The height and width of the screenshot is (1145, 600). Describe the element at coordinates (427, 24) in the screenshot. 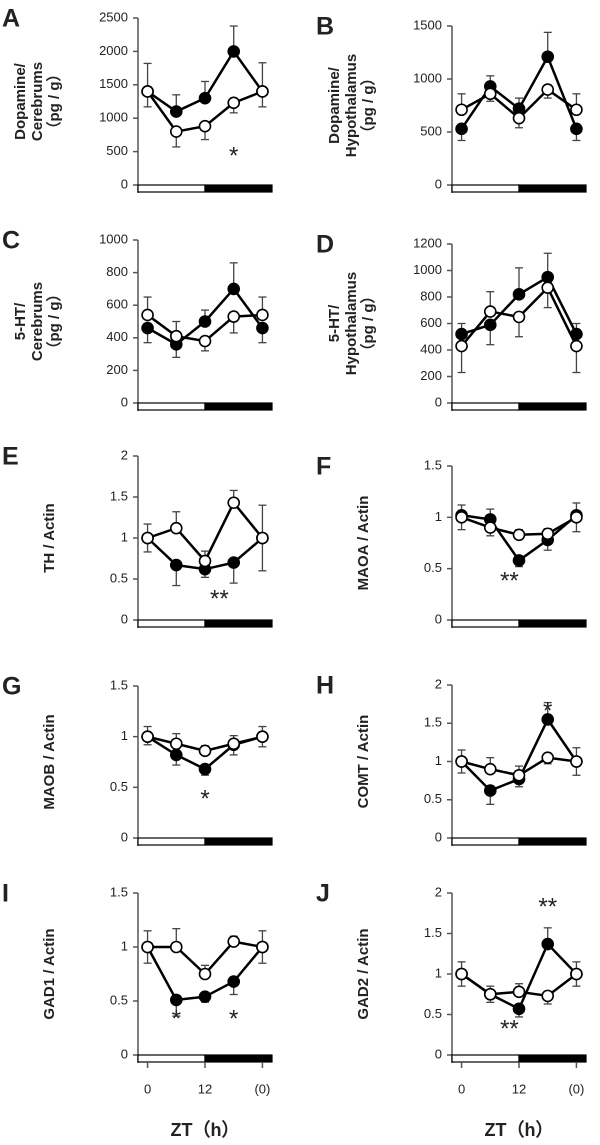

I see `y-tick-label: 1500` at that location.